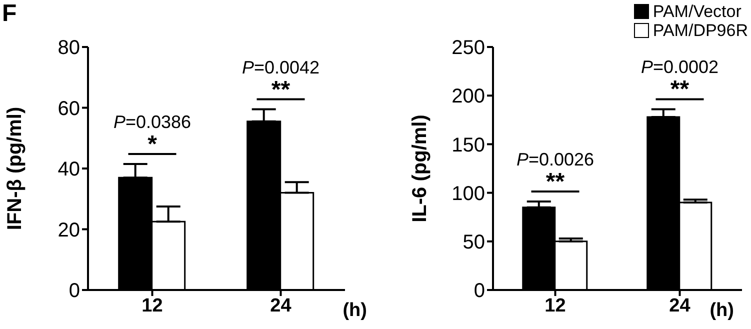 The height and width of the screenshot is (329, 751). Describe the element at coordinates (468, 193) in the screenshot. I see `y-tick-label: 100` at that location.